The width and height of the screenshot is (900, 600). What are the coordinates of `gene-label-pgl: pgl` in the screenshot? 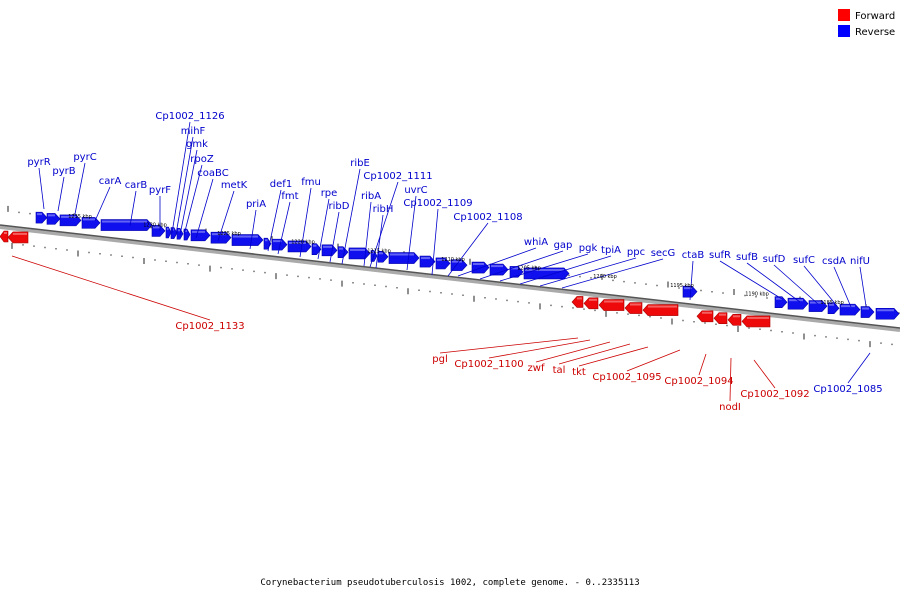 It's located at (439, 359).